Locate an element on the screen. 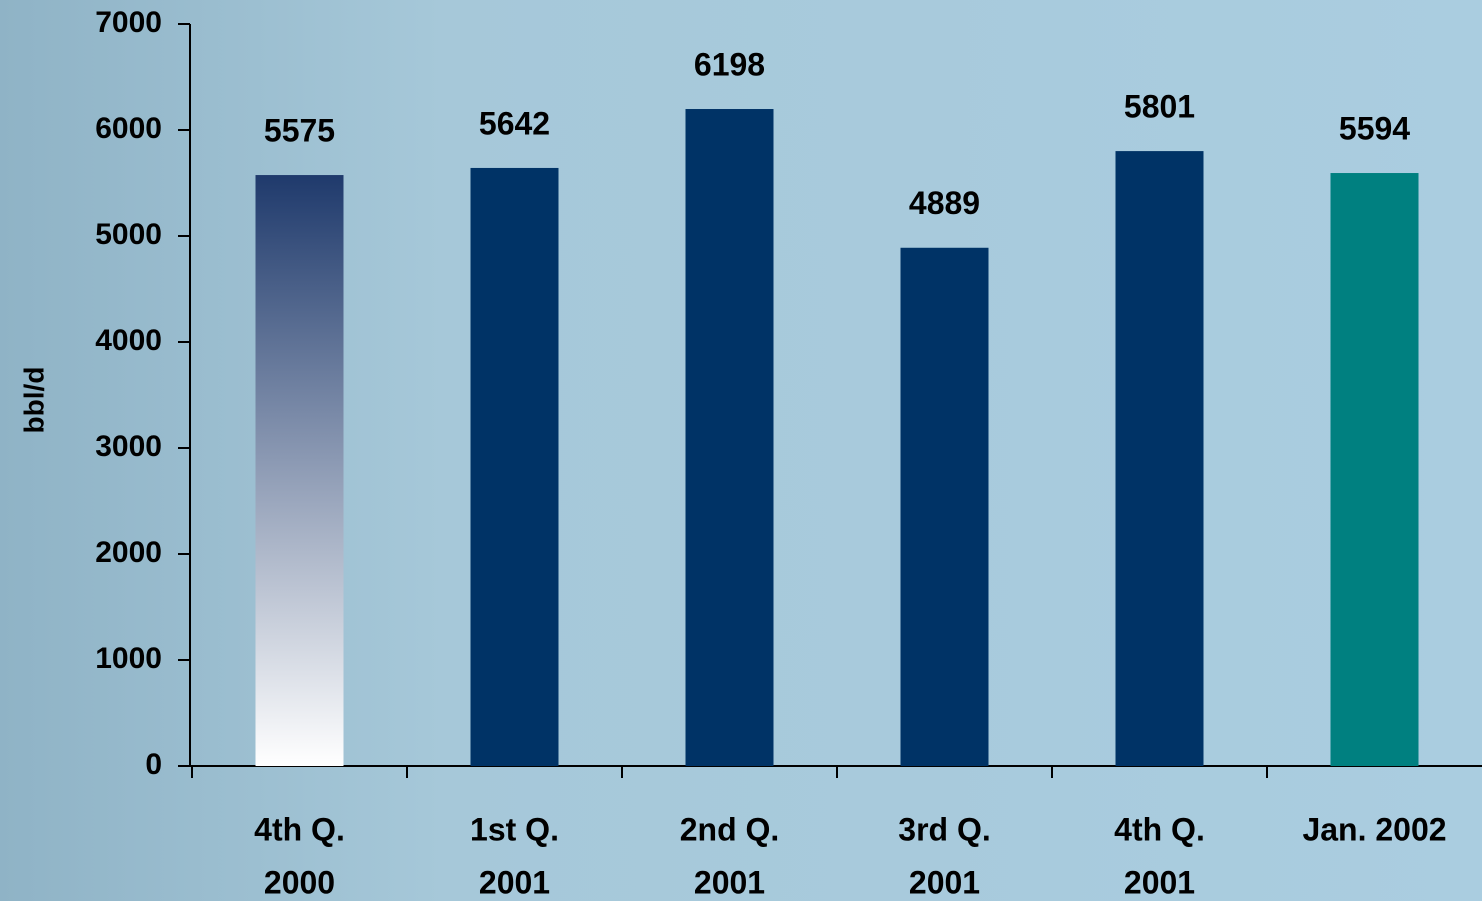  value-label: 5801 is located at coordinates (1159, 107).